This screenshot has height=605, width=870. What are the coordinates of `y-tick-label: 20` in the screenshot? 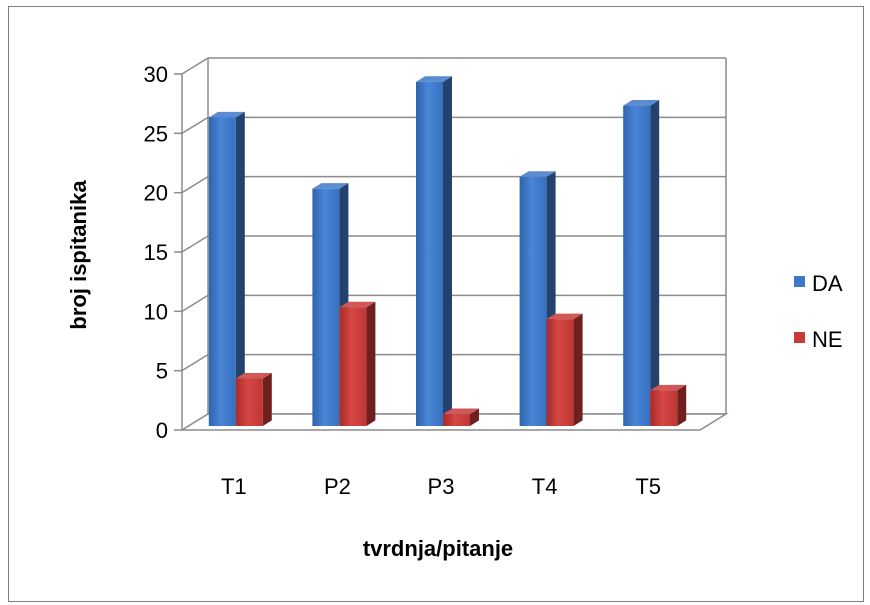 It's located at (156, 193).